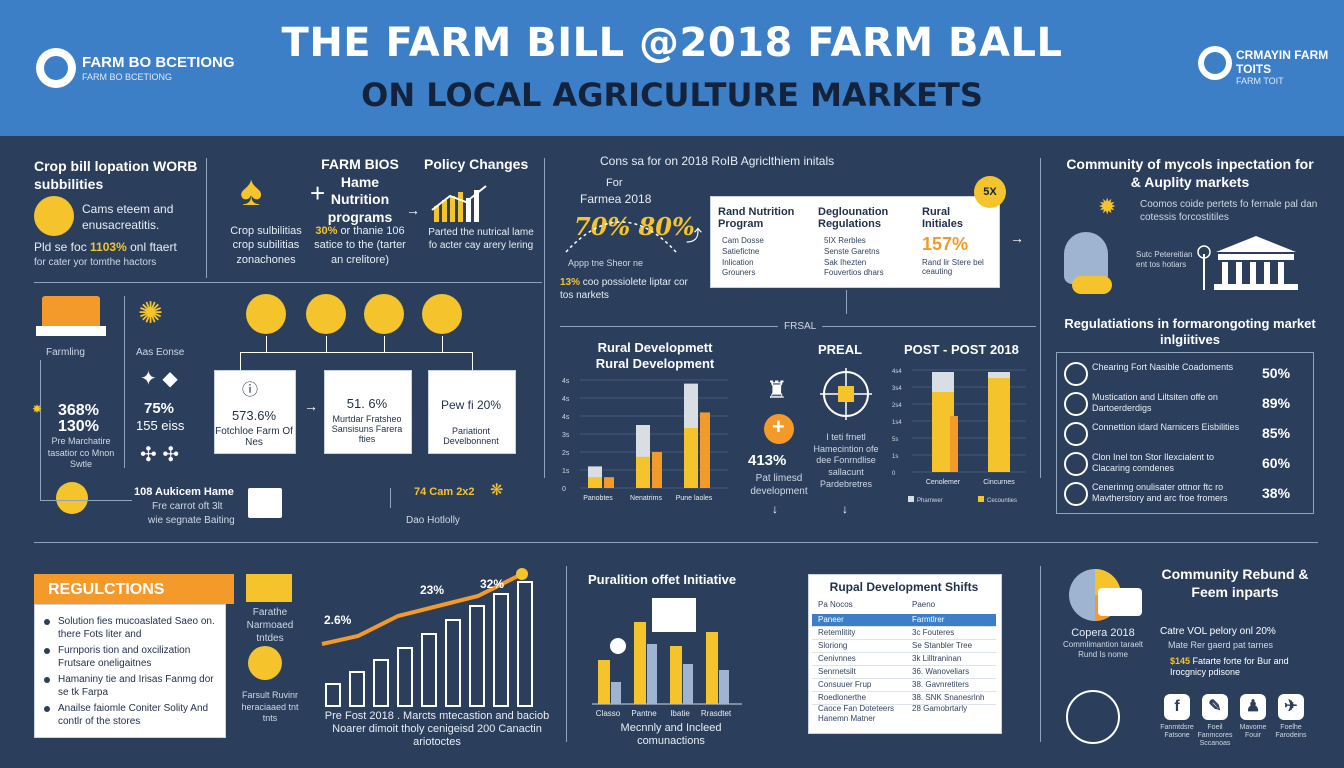 The height and width of the screenshot is (768, 1344). Describe the element at coordinates (837, 671) in the screenshot. I see `table-cell: Senrnetsilt` at that location.